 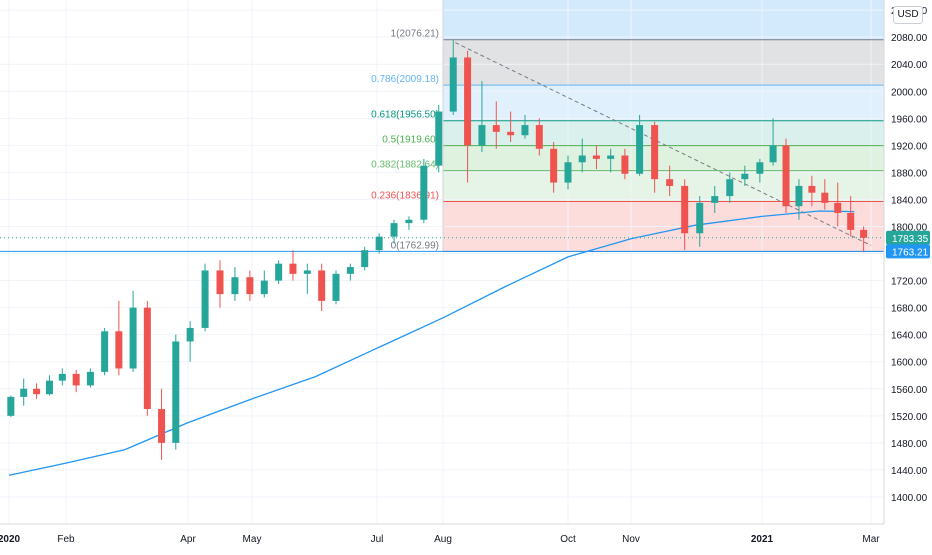 What do you see at coordinates (909, 173) in the screenshot?
I see `y-tick-label: 1880.00` at bounding box center [909, 173].